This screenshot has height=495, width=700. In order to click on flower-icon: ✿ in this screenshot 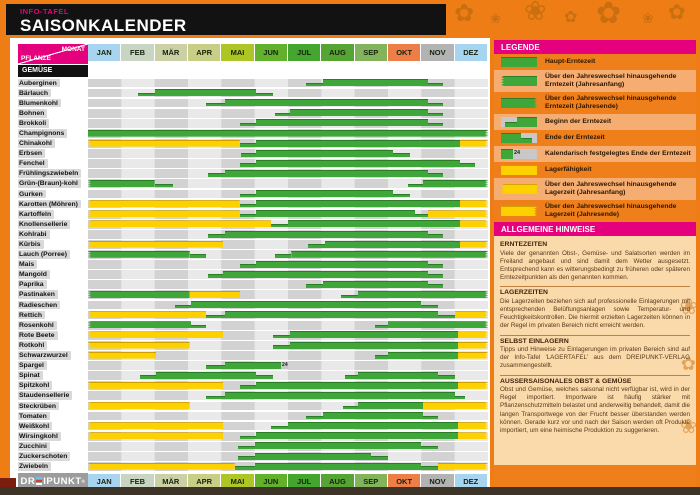, I will do `click(571, 17)`.